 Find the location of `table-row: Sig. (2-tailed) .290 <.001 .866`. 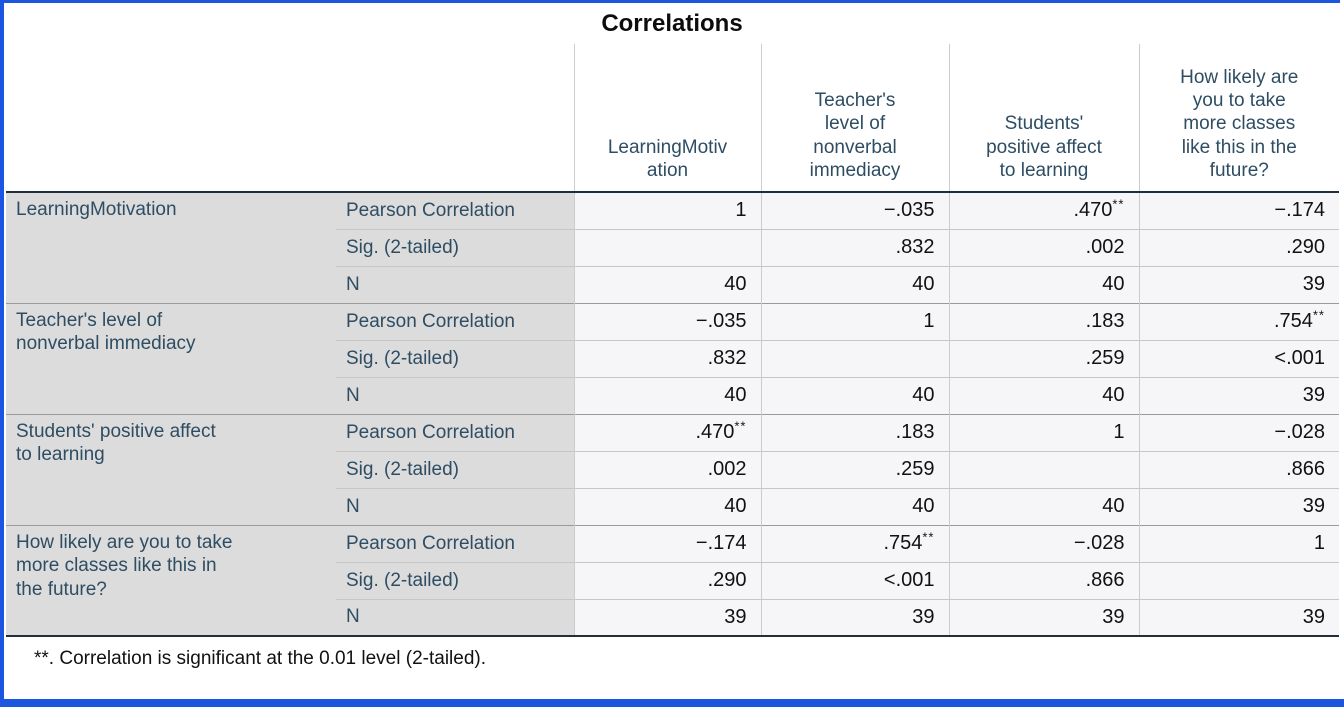

table-row: Sig. (2-tailed) .290 <.001 .866 is located at coordinates (672, 580).